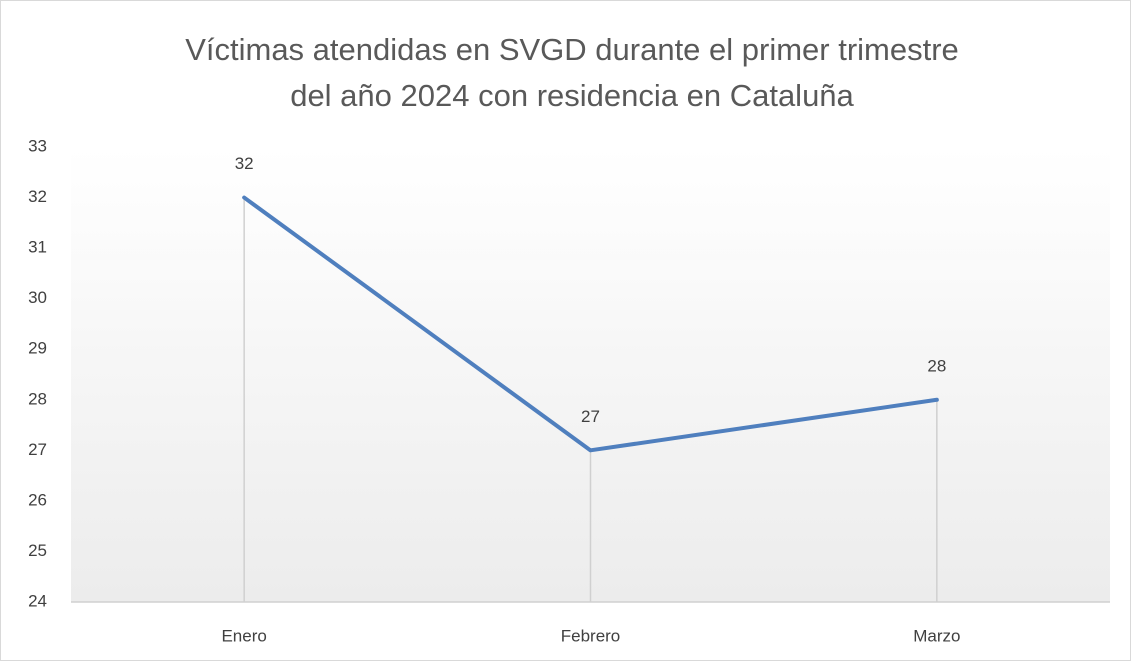 The image size is (1131, 661). What do you see at coordinates (37, 499) in the screenshot?
I see `y-tick-label: 26` at bounding box center [37, 499].